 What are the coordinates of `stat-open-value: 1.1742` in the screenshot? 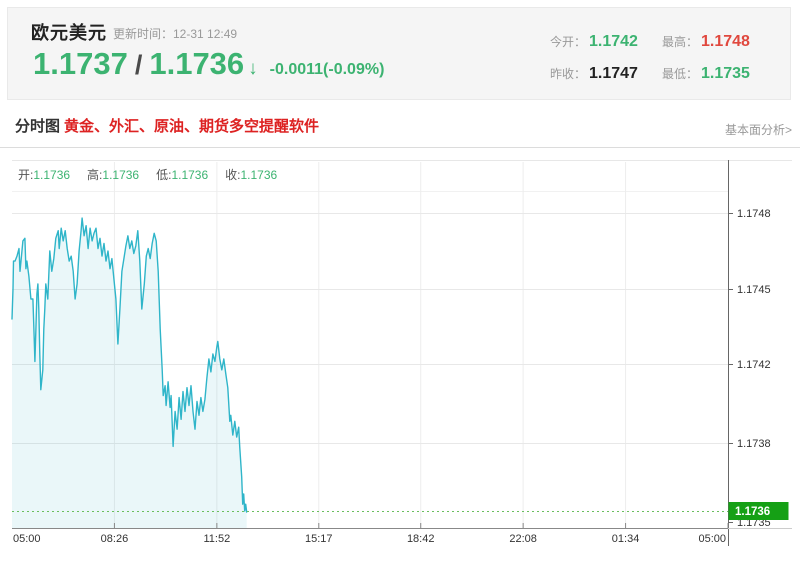 It's located at (613, 41).